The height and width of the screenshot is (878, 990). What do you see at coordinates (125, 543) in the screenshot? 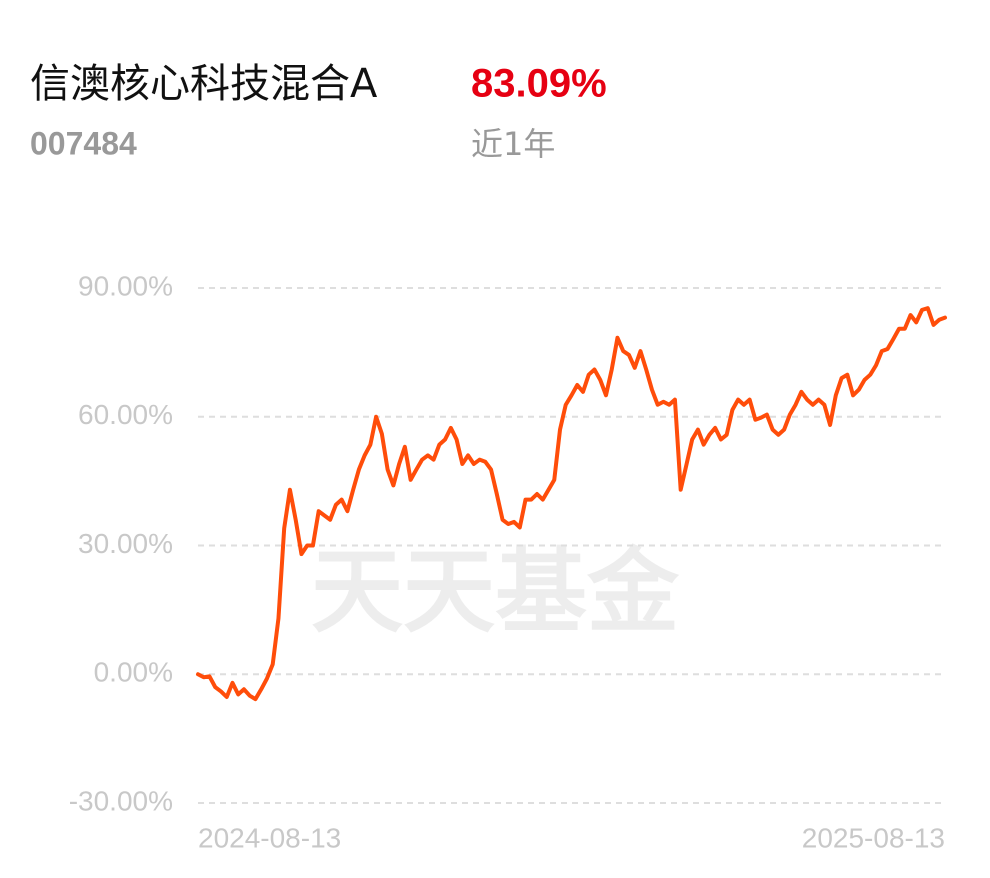
I see `y-tick-label: 30.00%` at bounding box center [125, 543].